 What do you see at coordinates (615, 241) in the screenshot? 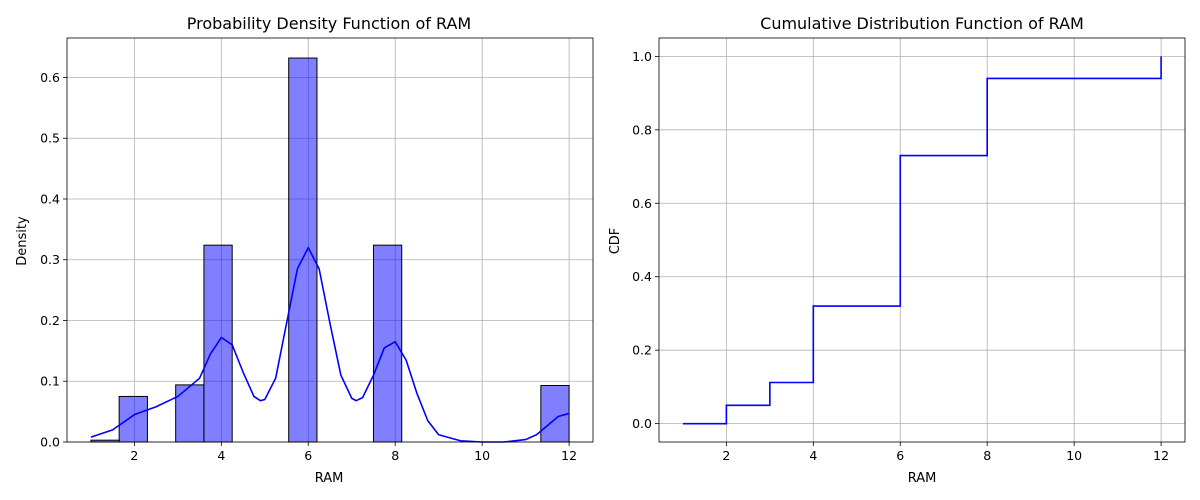
I see `cdf-ylabel: CDF` at bounding box center [615, 241].